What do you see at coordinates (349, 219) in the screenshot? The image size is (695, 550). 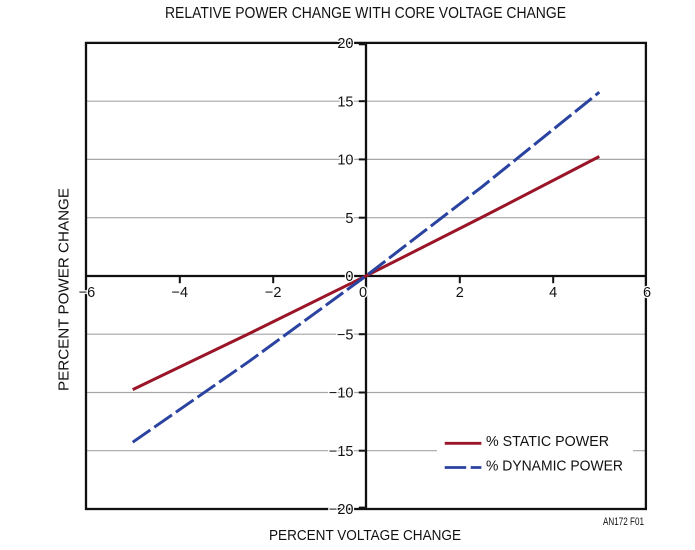 I see `svg-text: 5` at bounding box center [349, 219].